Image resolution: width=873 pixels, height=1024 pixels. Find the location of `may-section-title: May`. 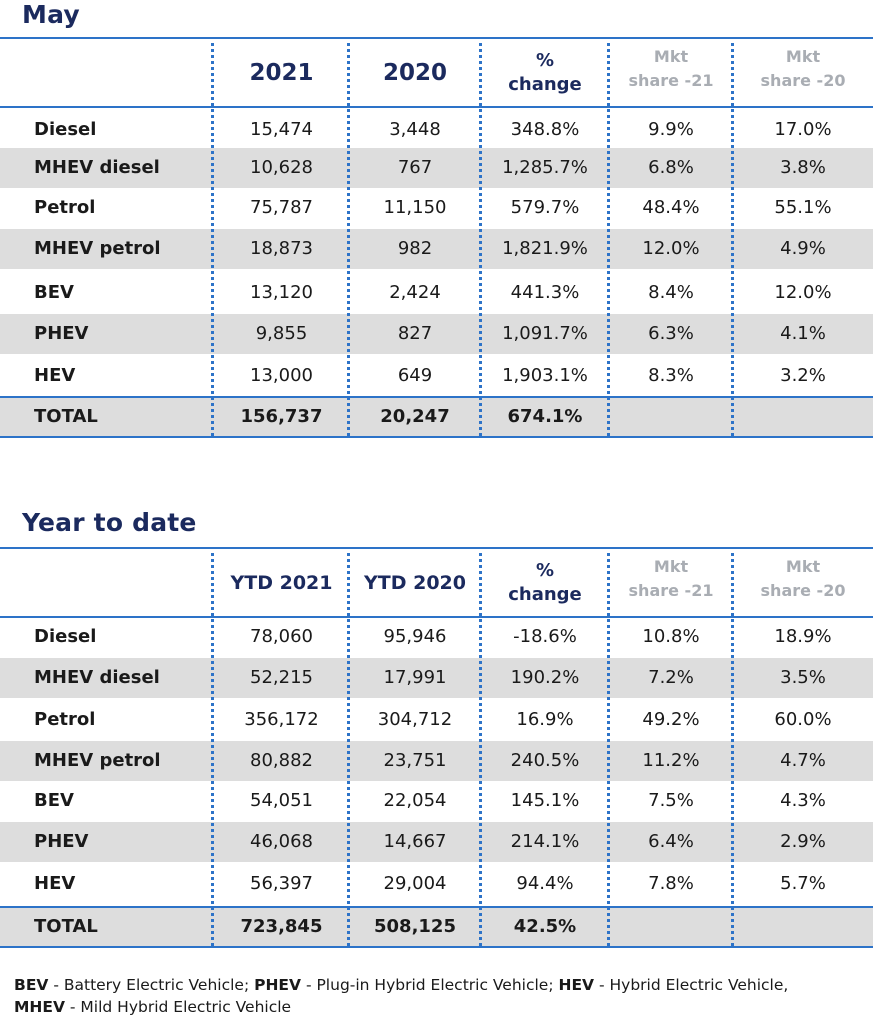

may-section-title: May is located at coordinates (51, 14).